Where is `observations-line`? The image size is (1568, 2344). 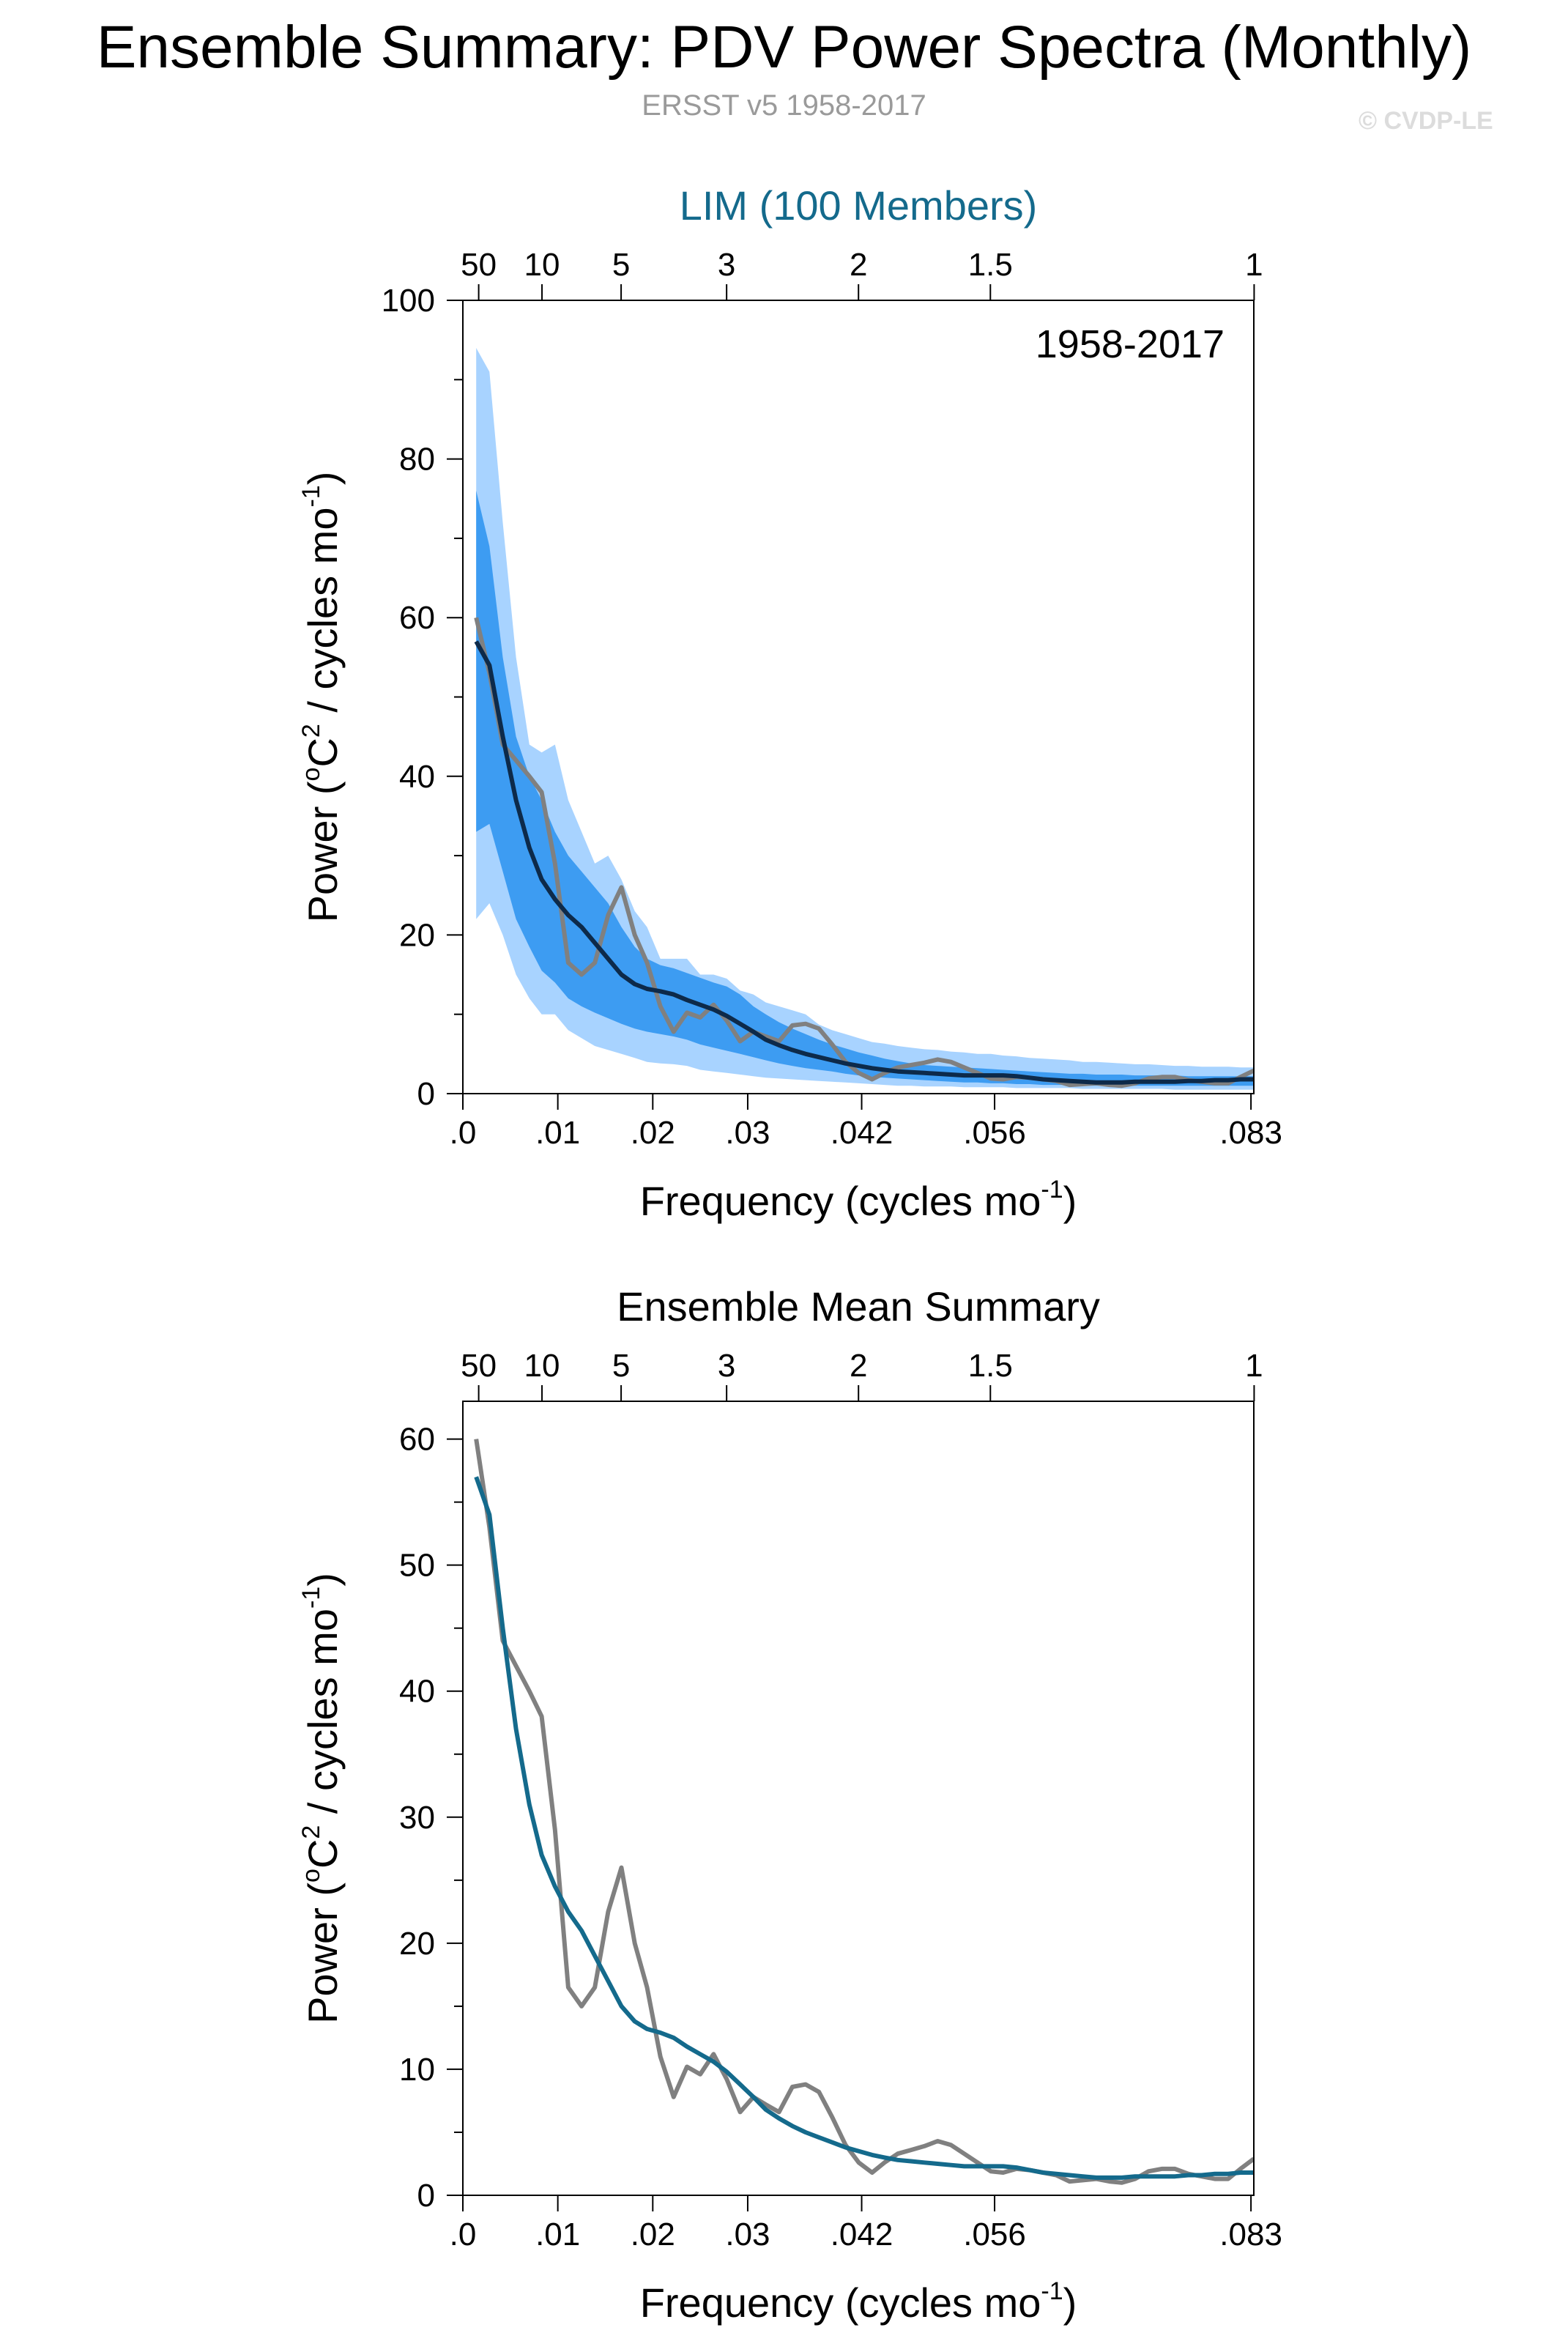 observations-line is located at coordinates (864, 853).